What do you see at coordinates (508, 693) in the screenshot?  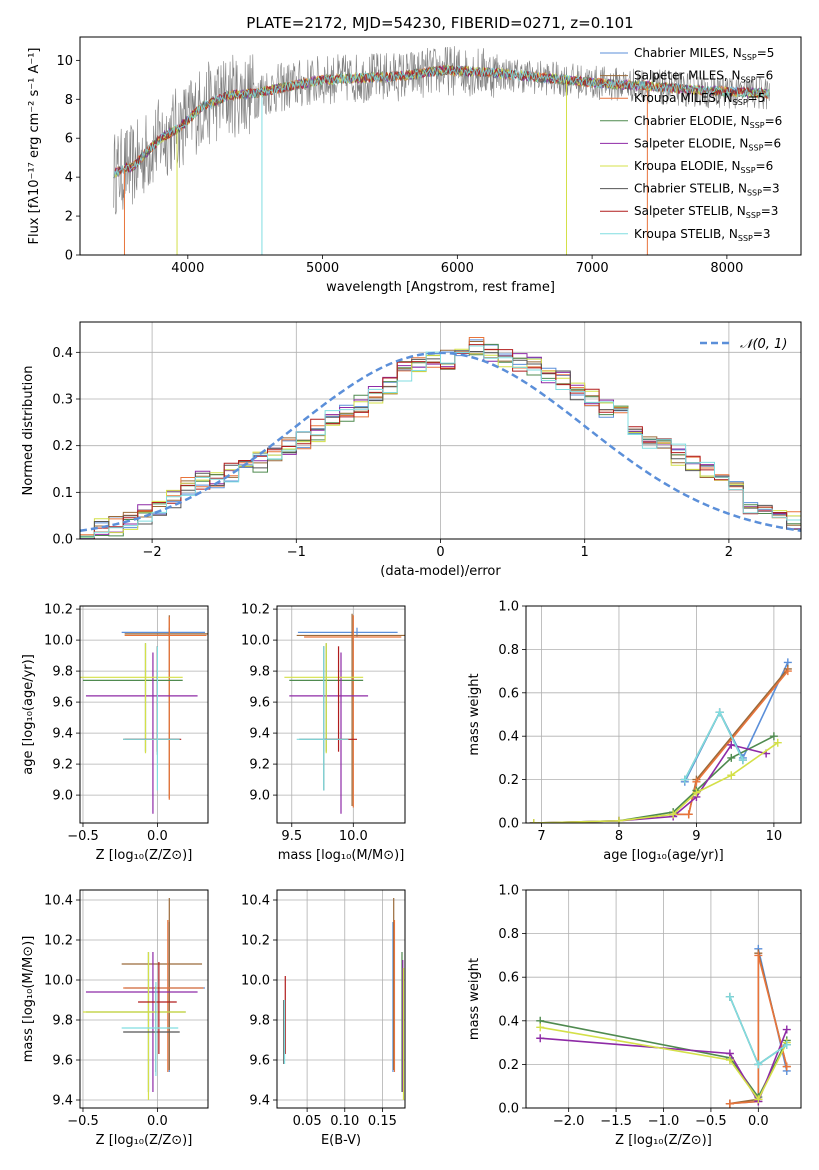 I see `weight-vs-age-ytick-label: 0.6` at bounding box center [508, 693].